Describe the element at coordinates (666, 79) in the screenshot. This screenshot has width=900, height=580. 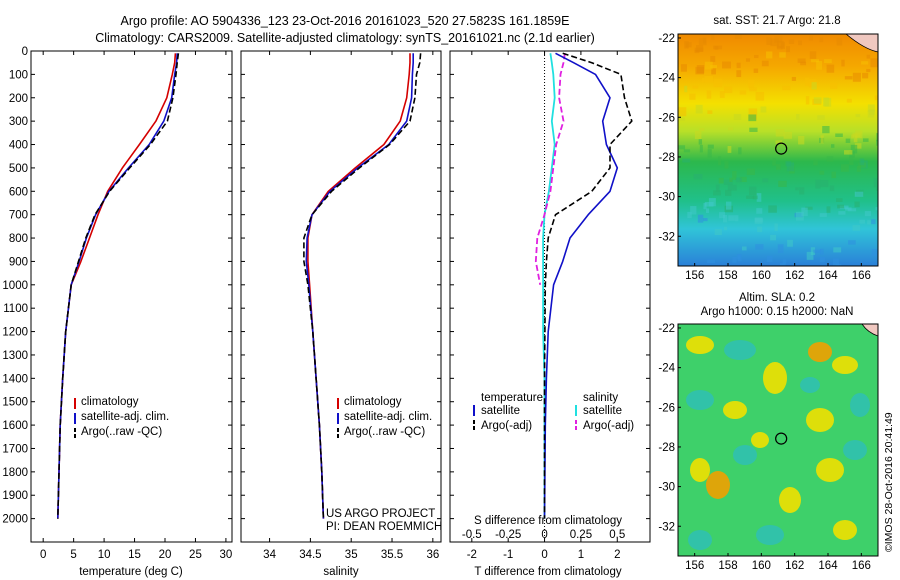
I see `map-y-tick-label: -24` at that location.